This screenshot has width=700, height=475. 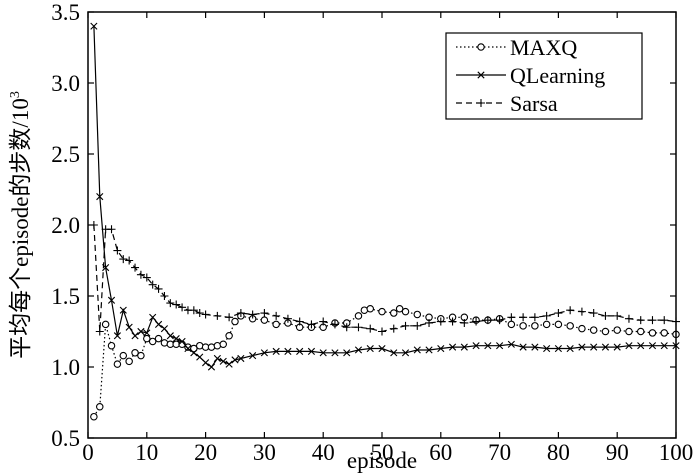 What do you see at coordinates (20, 225) in the screenshot?
I see `y-axis-title: 平均每个episode的步数/103` at bounding box center [20, 225].